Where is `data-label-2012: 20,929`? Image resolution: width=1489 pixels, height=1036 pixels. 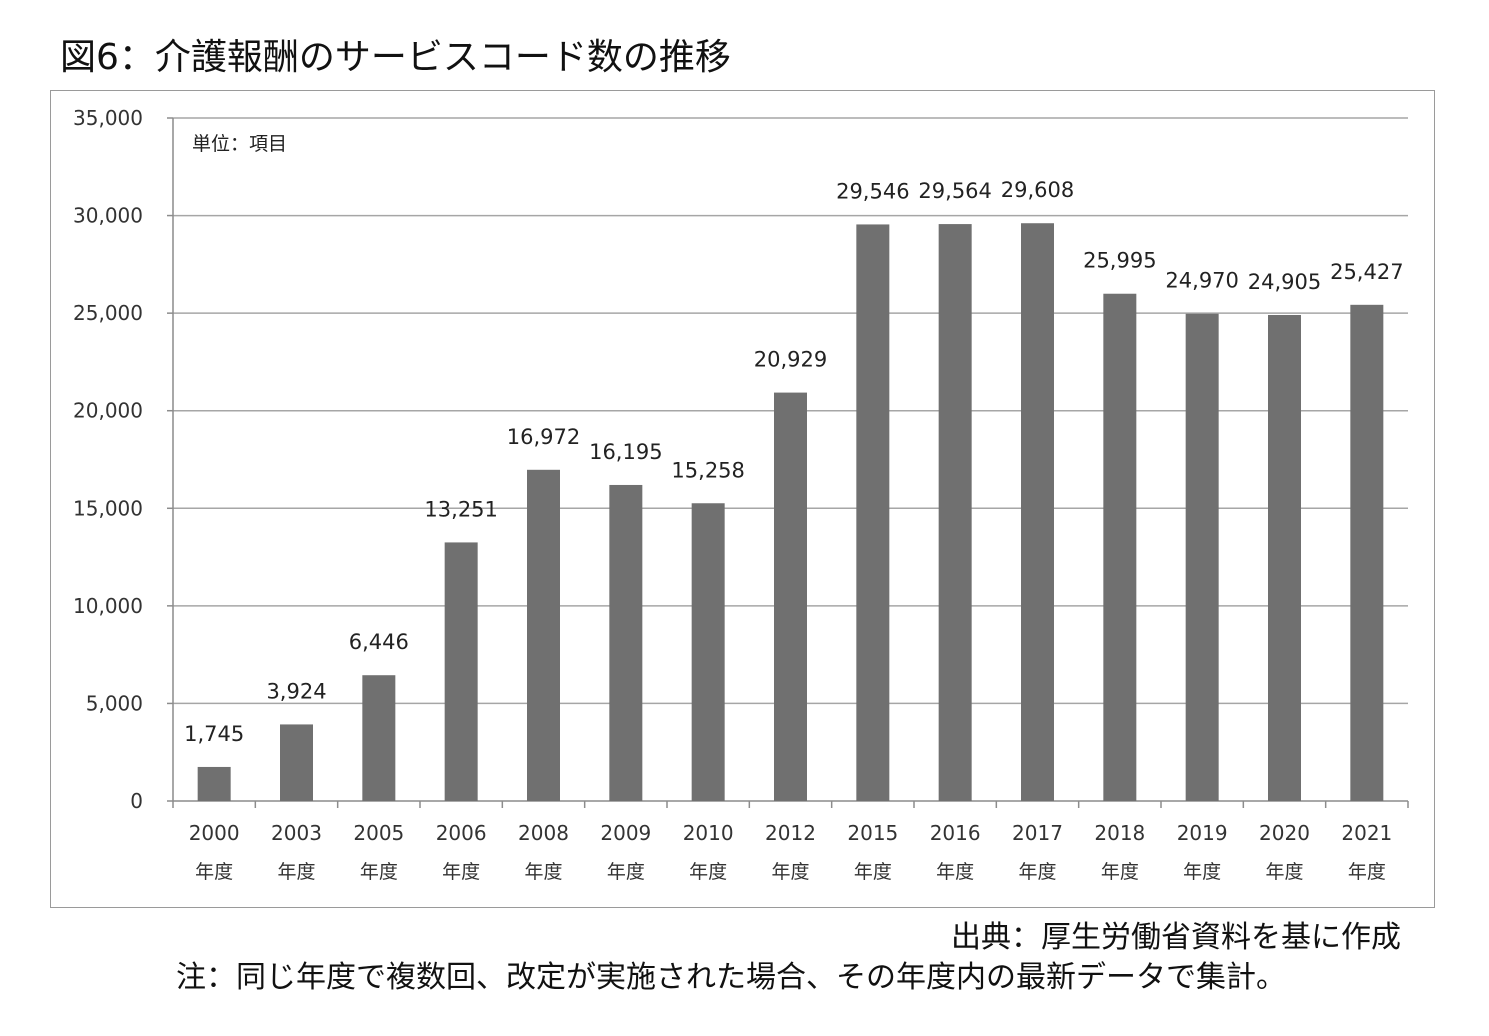 data-label-2012: 20,929 is located at coordinates (790, 360).